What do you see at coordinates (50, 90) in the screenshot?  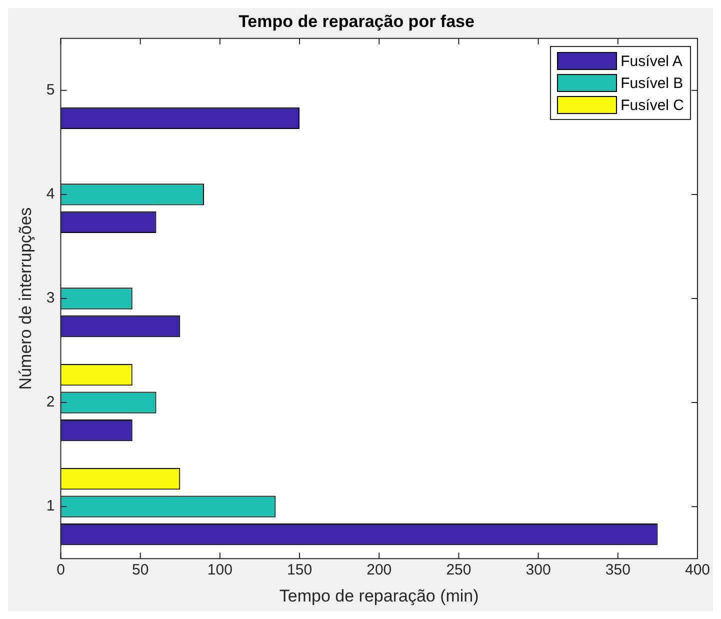 I see `y-tick-label: 5` at bounding box center [50, 90].